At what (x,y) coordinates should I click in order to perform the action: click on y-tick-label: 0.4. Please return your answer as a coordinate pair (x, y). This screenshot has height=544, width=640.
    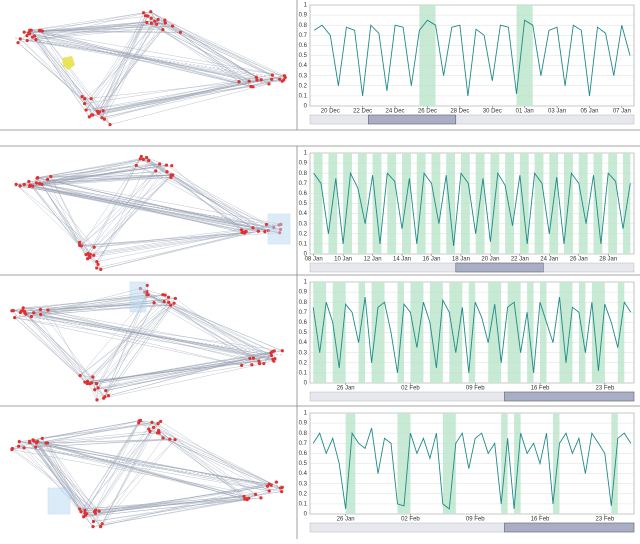
    Looking at the image, I should click on (303, 66).